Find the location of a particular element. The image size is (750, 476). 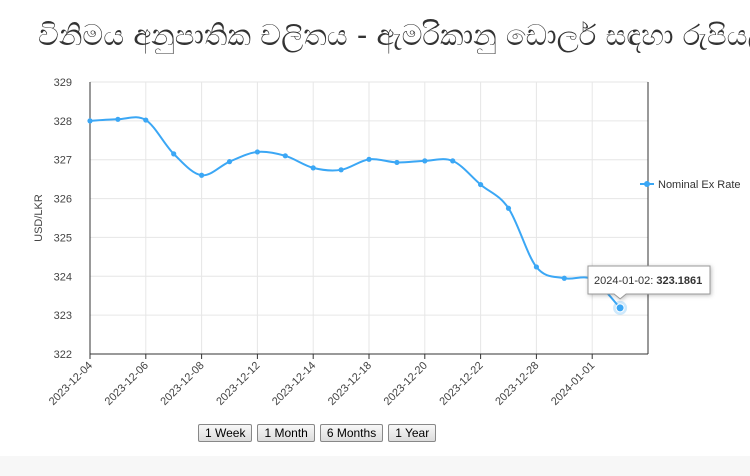

footer-band is located at coordinates (375, 466).